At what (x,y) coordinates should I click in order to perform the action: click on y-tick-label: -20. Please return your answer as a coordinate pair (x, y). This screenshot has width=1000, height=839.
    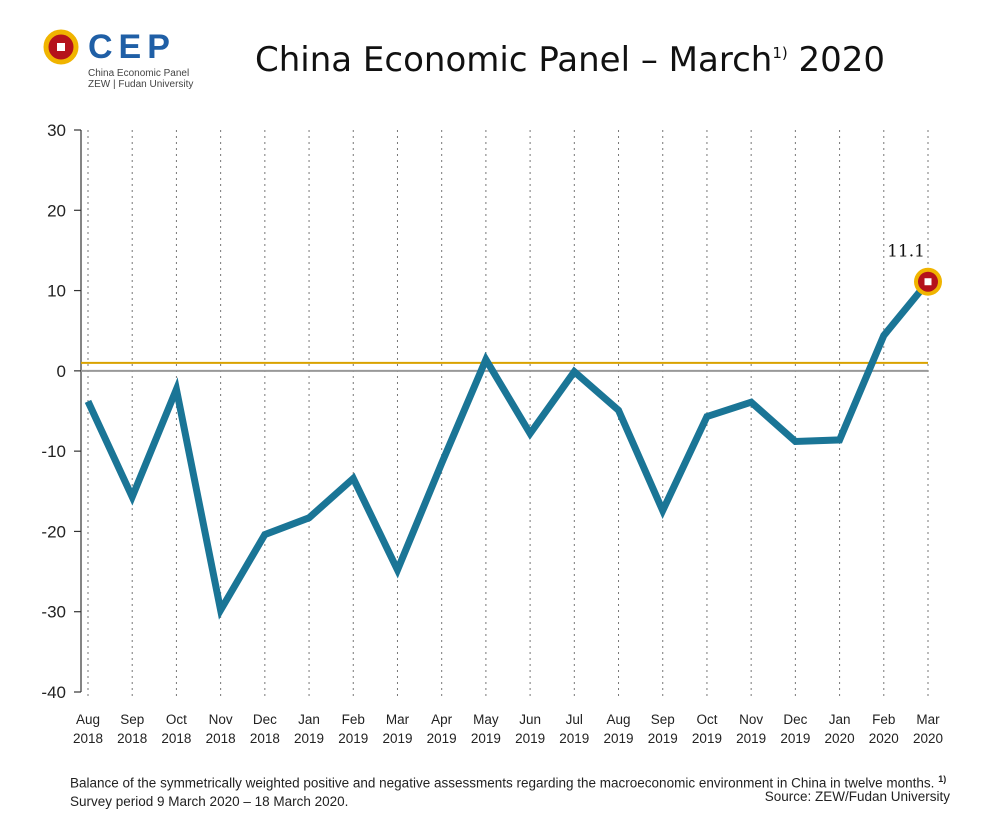
    Looking at the image, I should click on (53, 531).